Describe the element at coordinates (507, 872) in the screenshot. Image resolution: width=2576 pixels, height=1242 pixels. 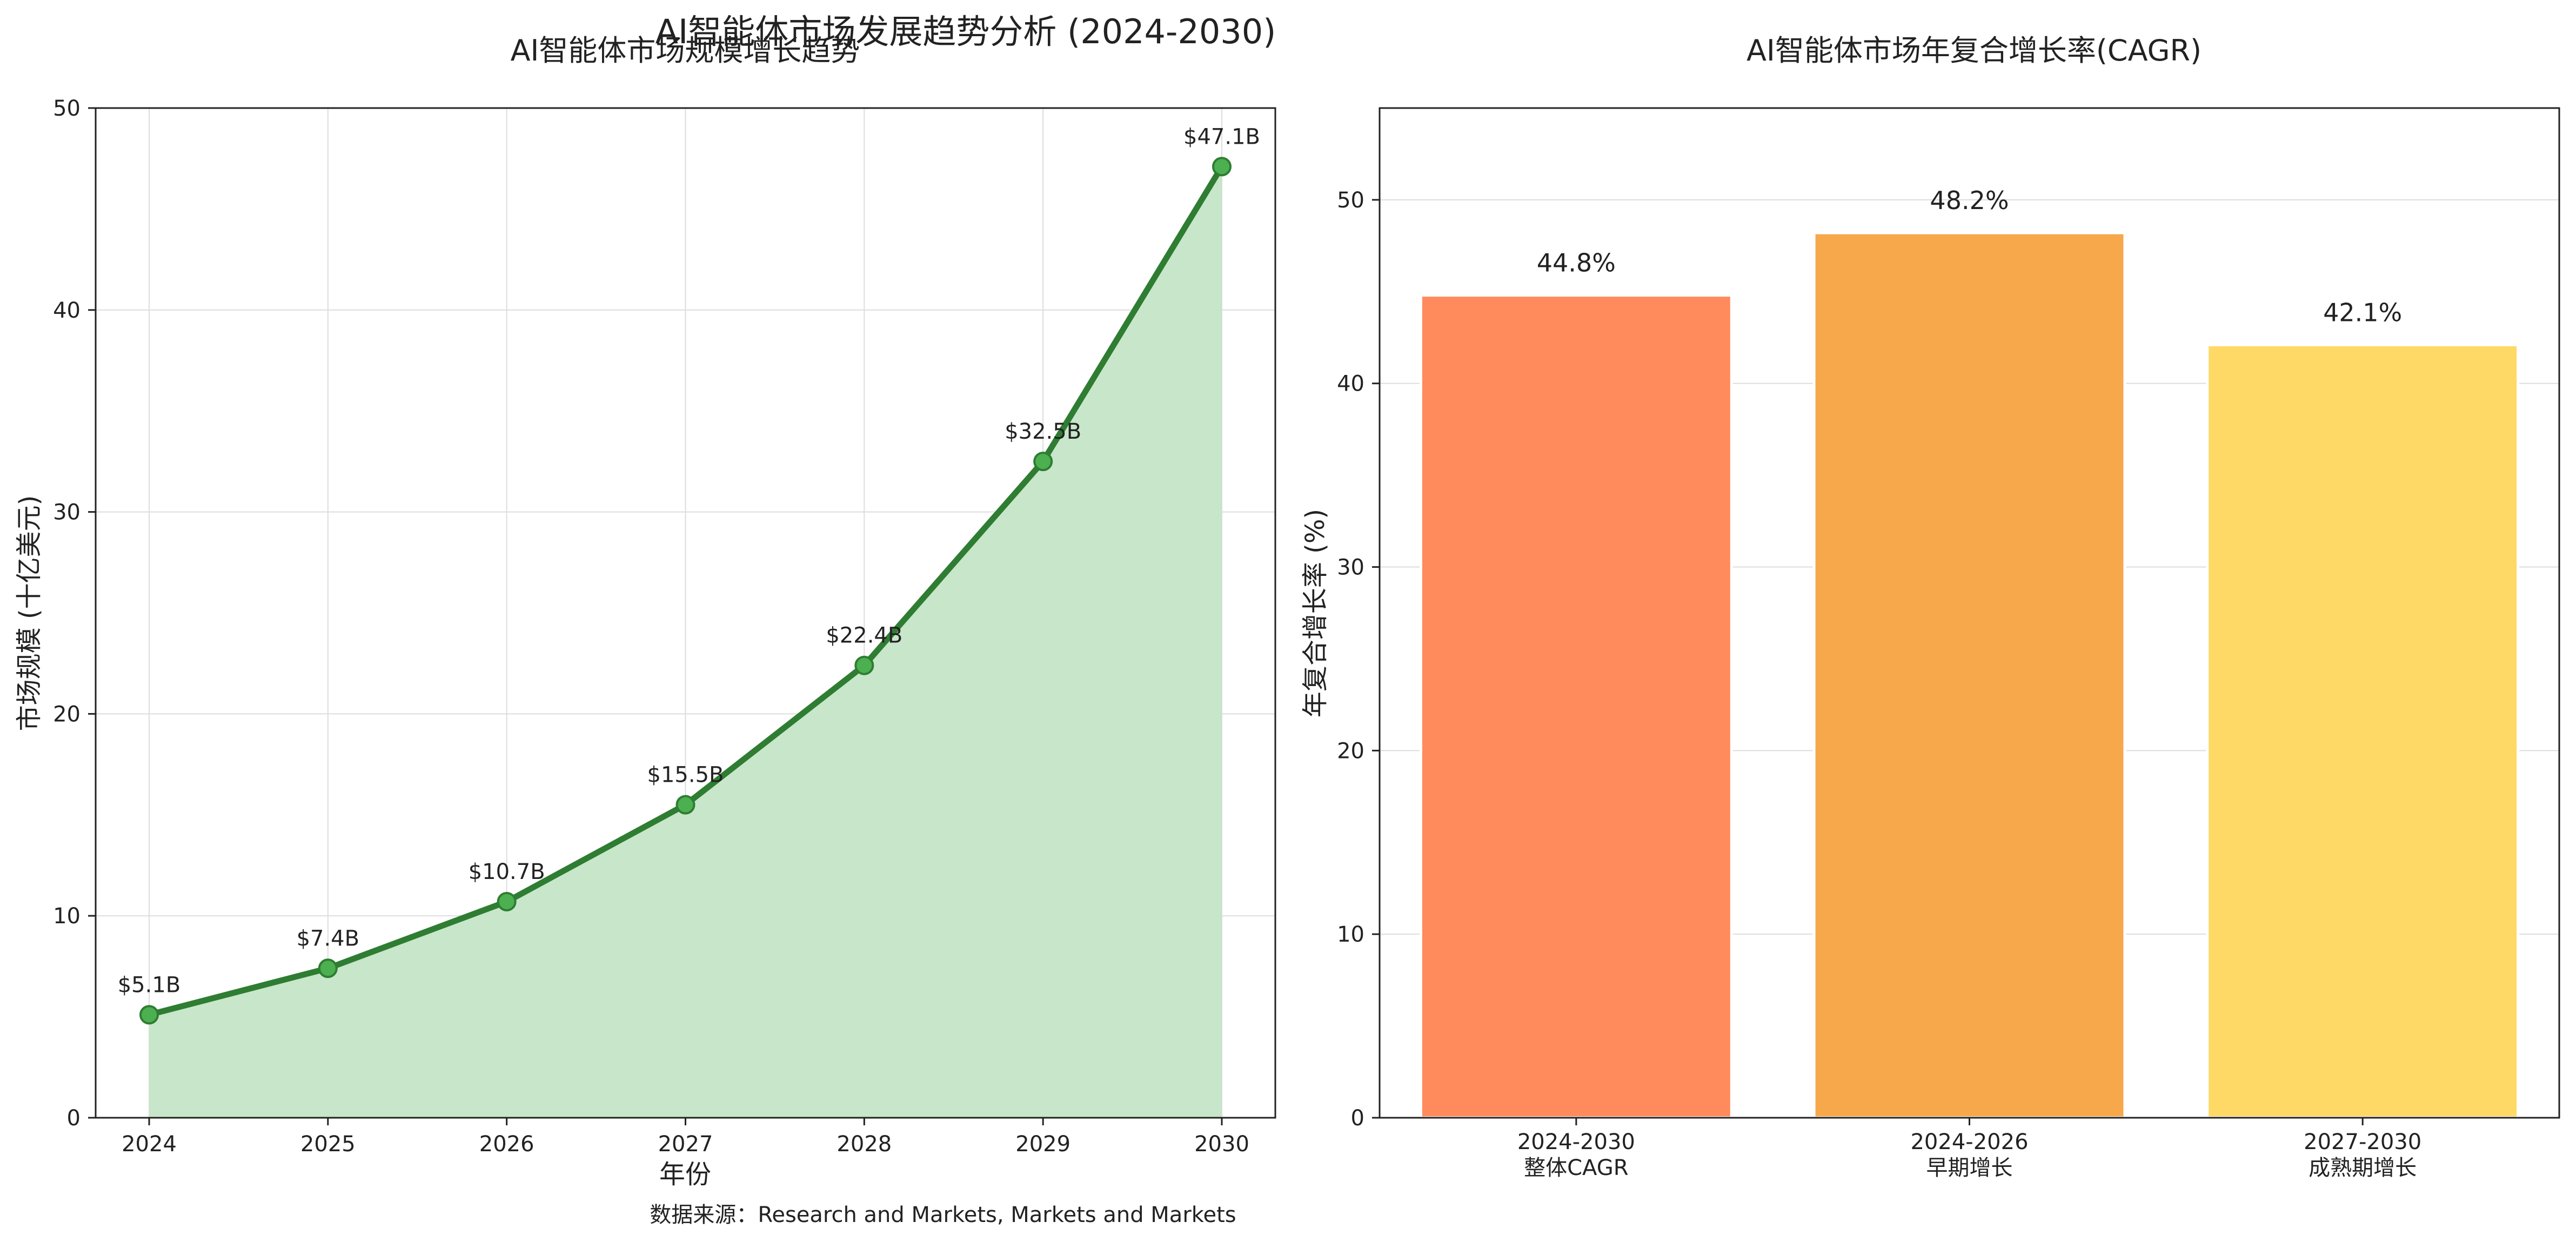
I see `data-label-2026: $10.7B` at that location.